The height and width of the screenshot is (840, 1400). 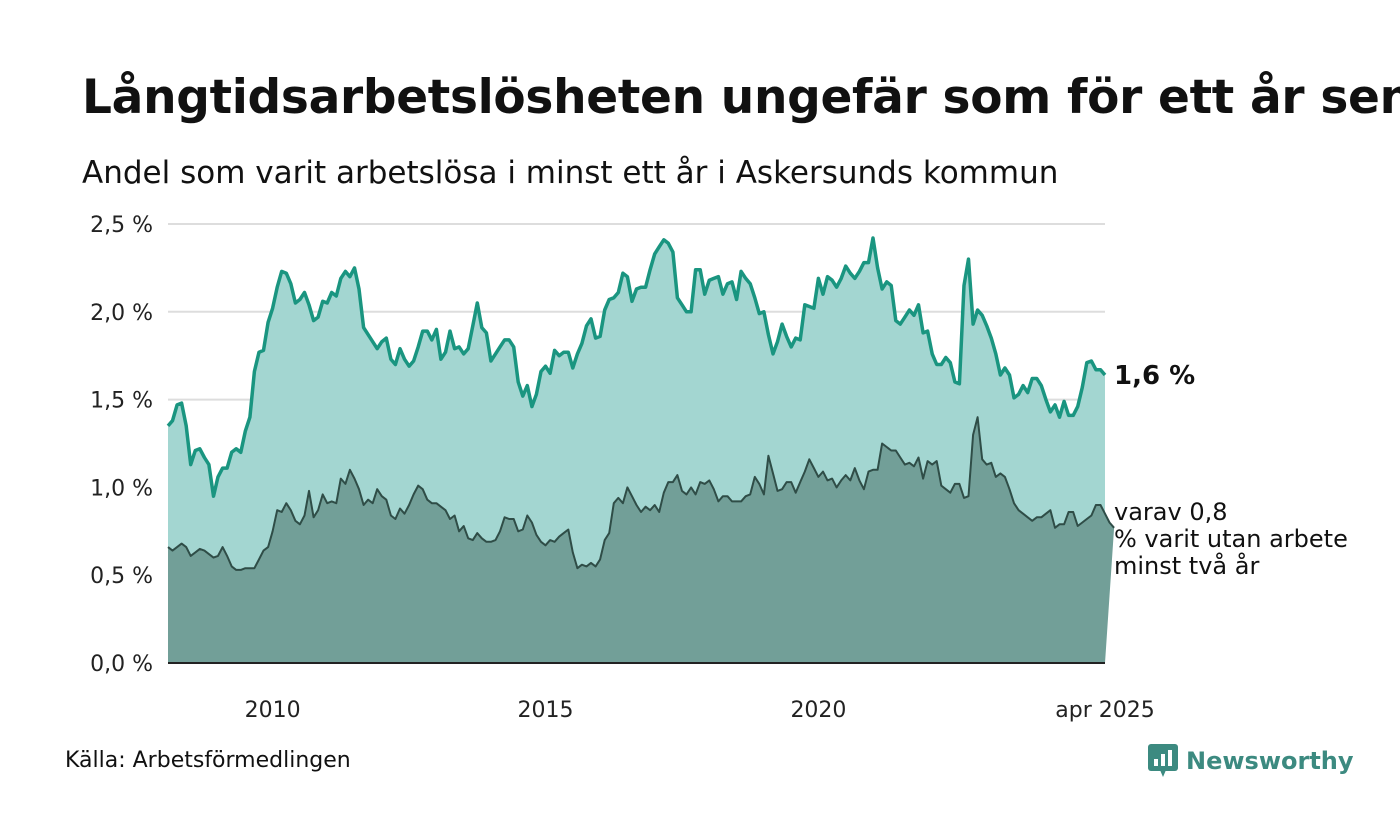 What do you see at coordinates (121, 401) in the screenshot?
I see `y-tick-label: 1,5 %` at bounding box center [121, 401].